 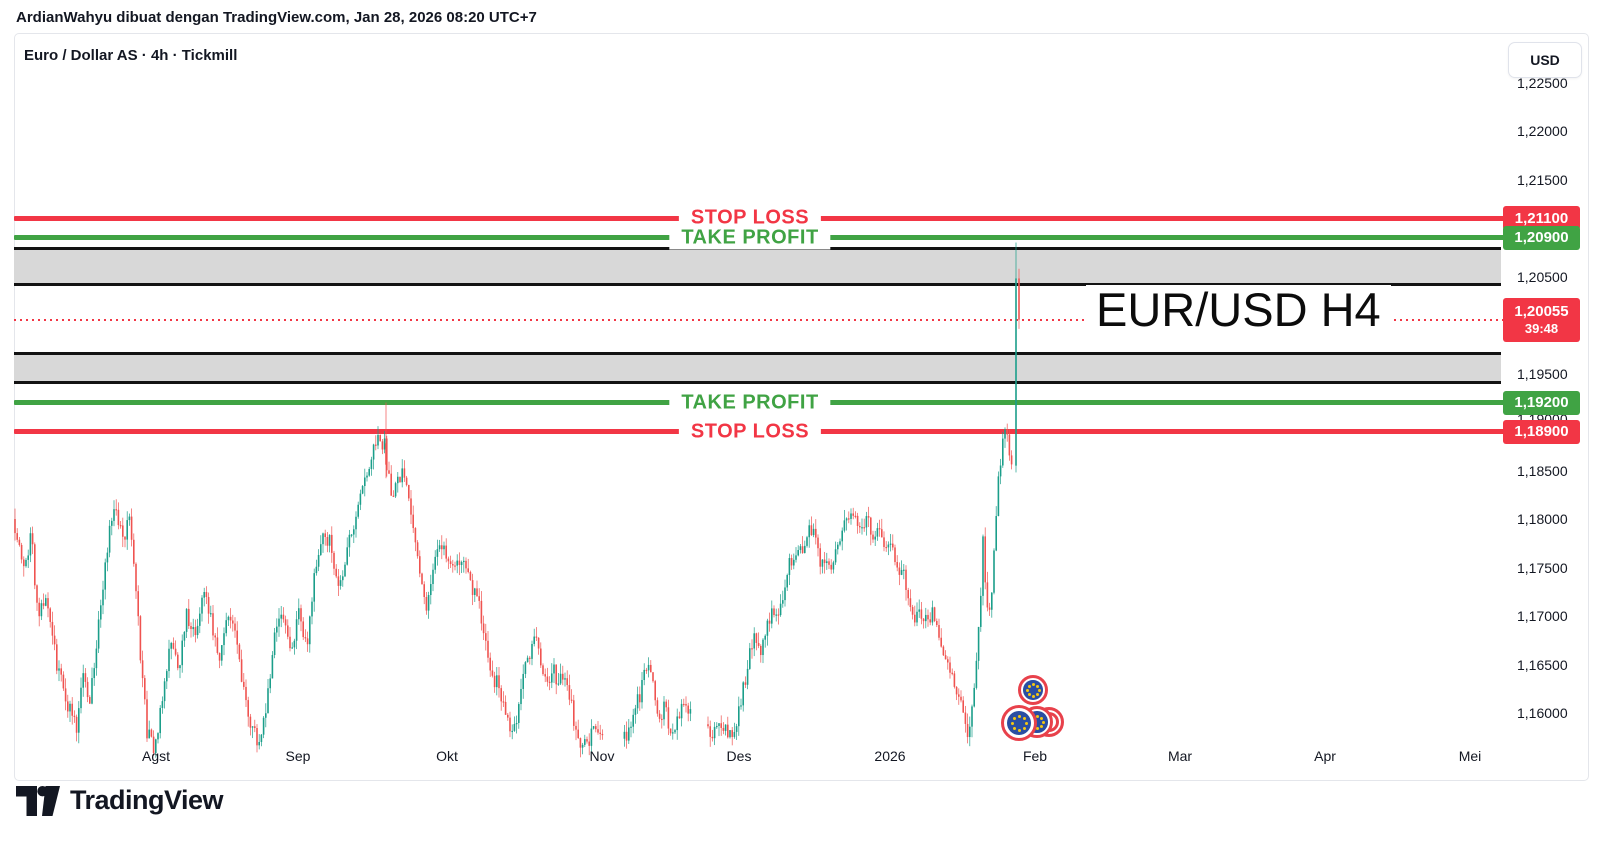 I want to click on price-tick-1,21500: 1,21500, so click(x=1542, y=179).